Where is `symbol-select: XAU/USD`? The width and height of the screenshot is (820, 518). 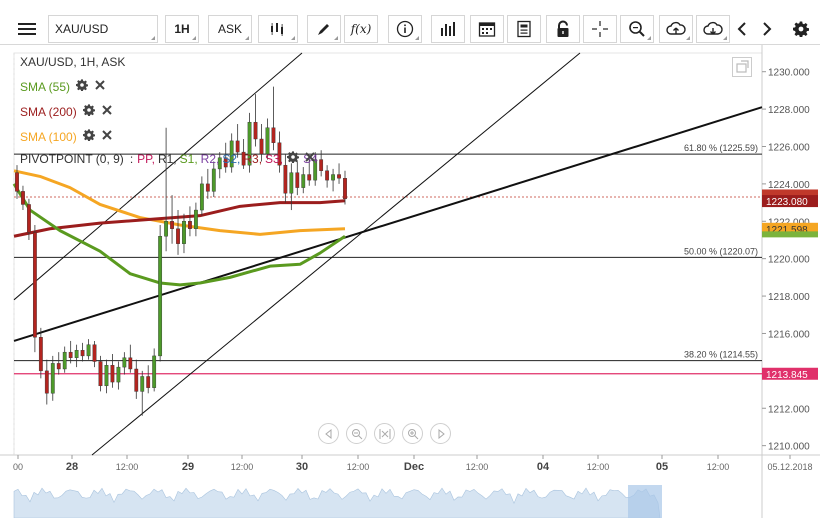
symbol-select: XAU/USD is located at coordinates (103, 29).